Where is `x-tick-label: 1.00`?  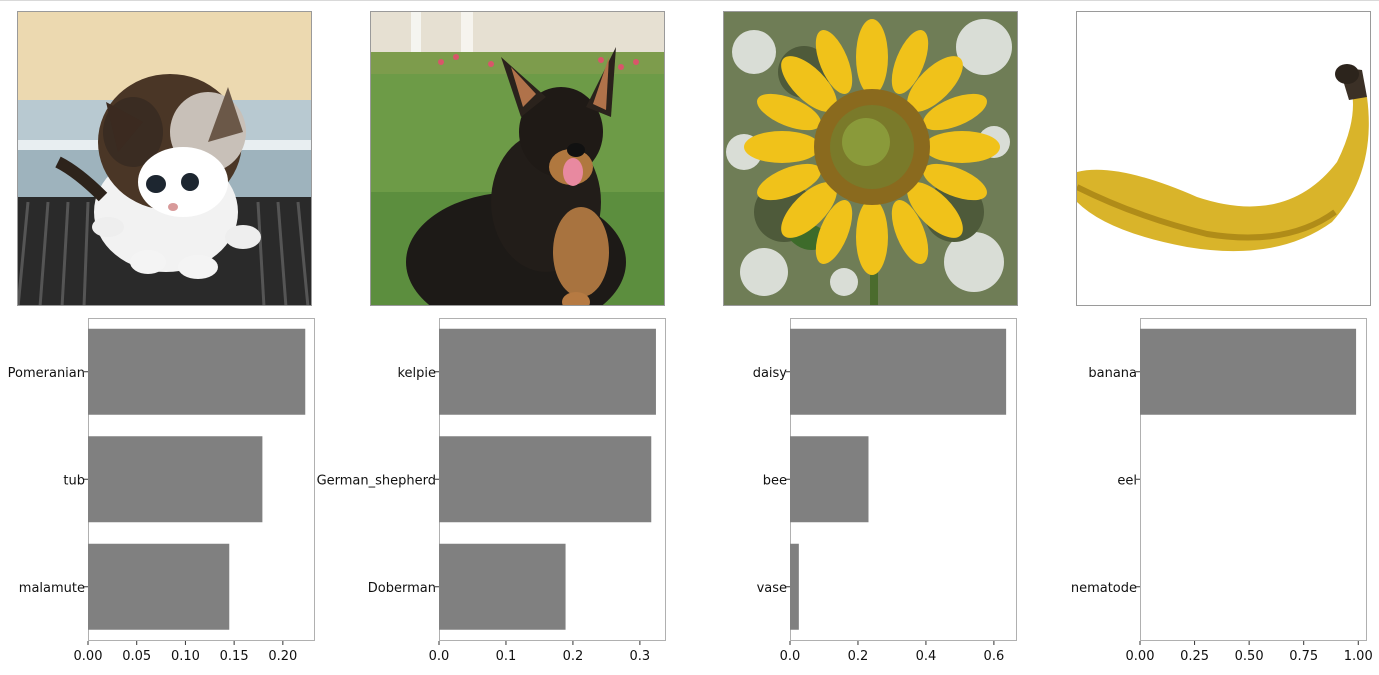
x-tick-label: 1.00 is located at coordinates (1358, 656).